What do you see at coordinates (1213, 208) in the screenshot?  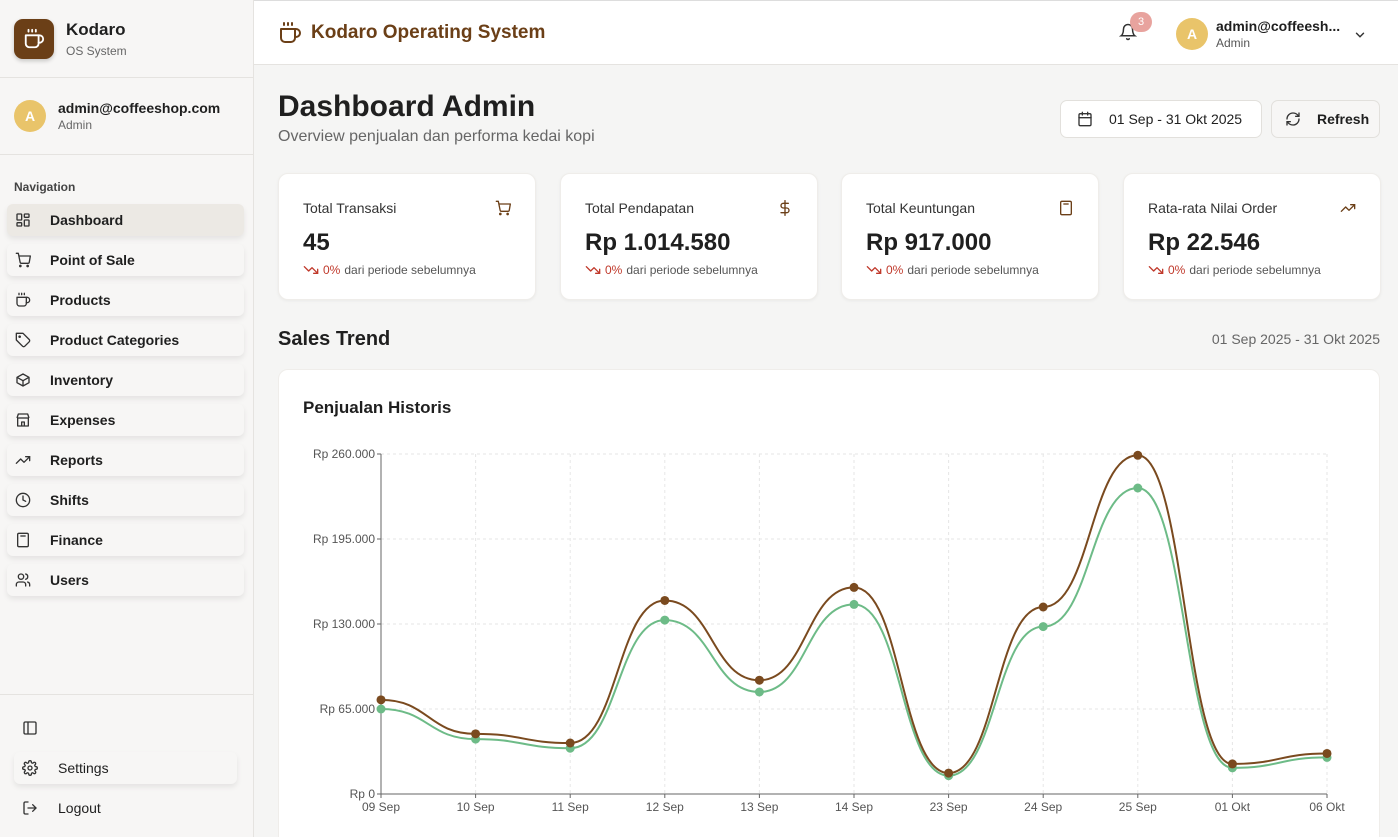 I see `stat-title: Rata-rata Nilai Order` at bounding box center [1213, 208].